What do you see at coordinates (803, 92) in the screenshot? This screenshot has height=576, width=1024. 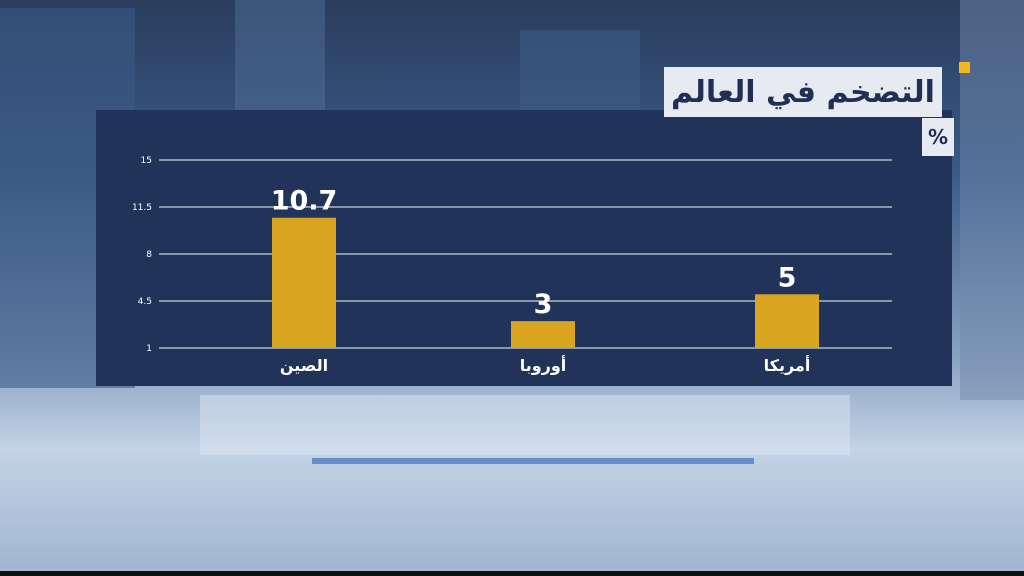 I see `chart-title: التضخم في العالم` at bounding box center [803, 92].